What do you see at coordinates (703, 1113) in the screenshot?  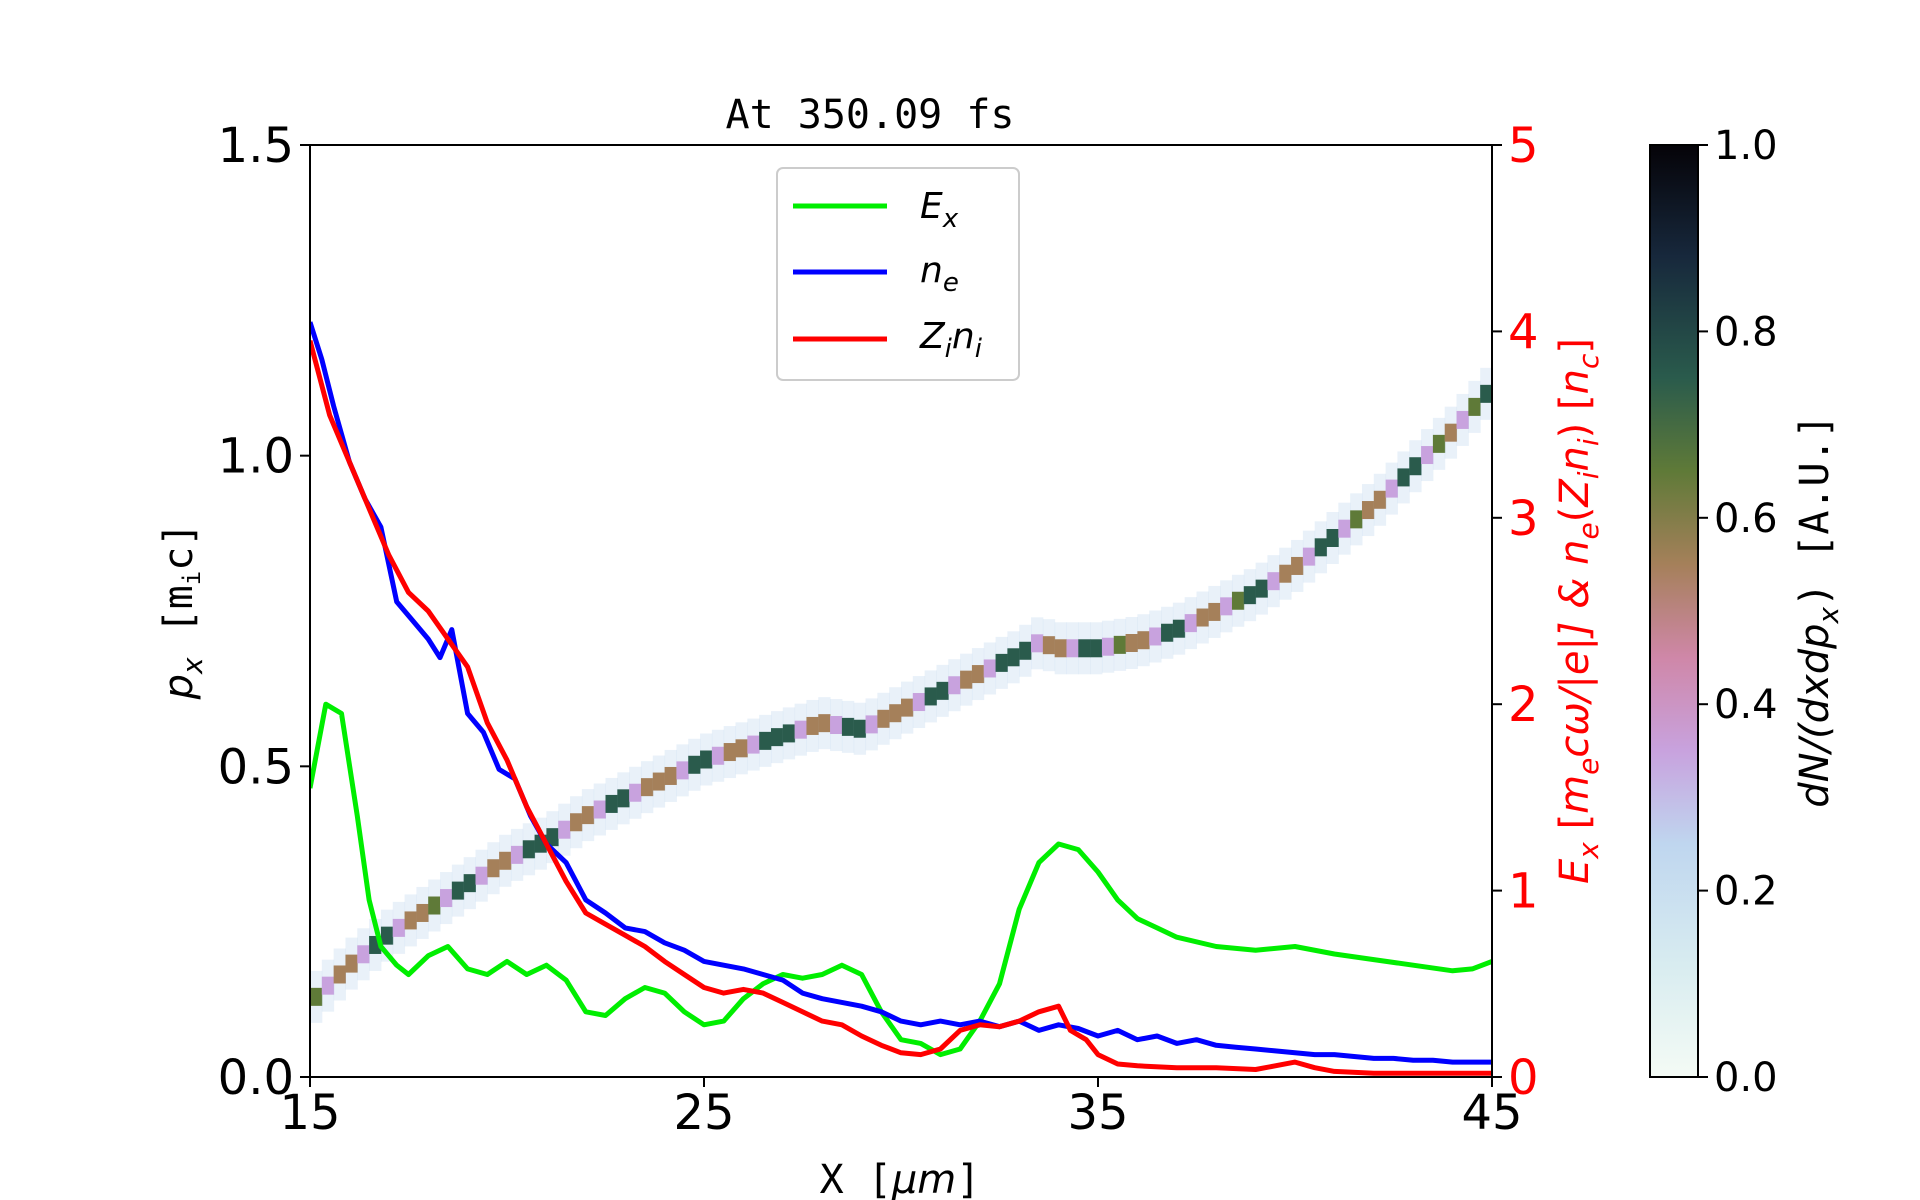 I see `x-tick-label: 25` at bounding box center [703, 1113].